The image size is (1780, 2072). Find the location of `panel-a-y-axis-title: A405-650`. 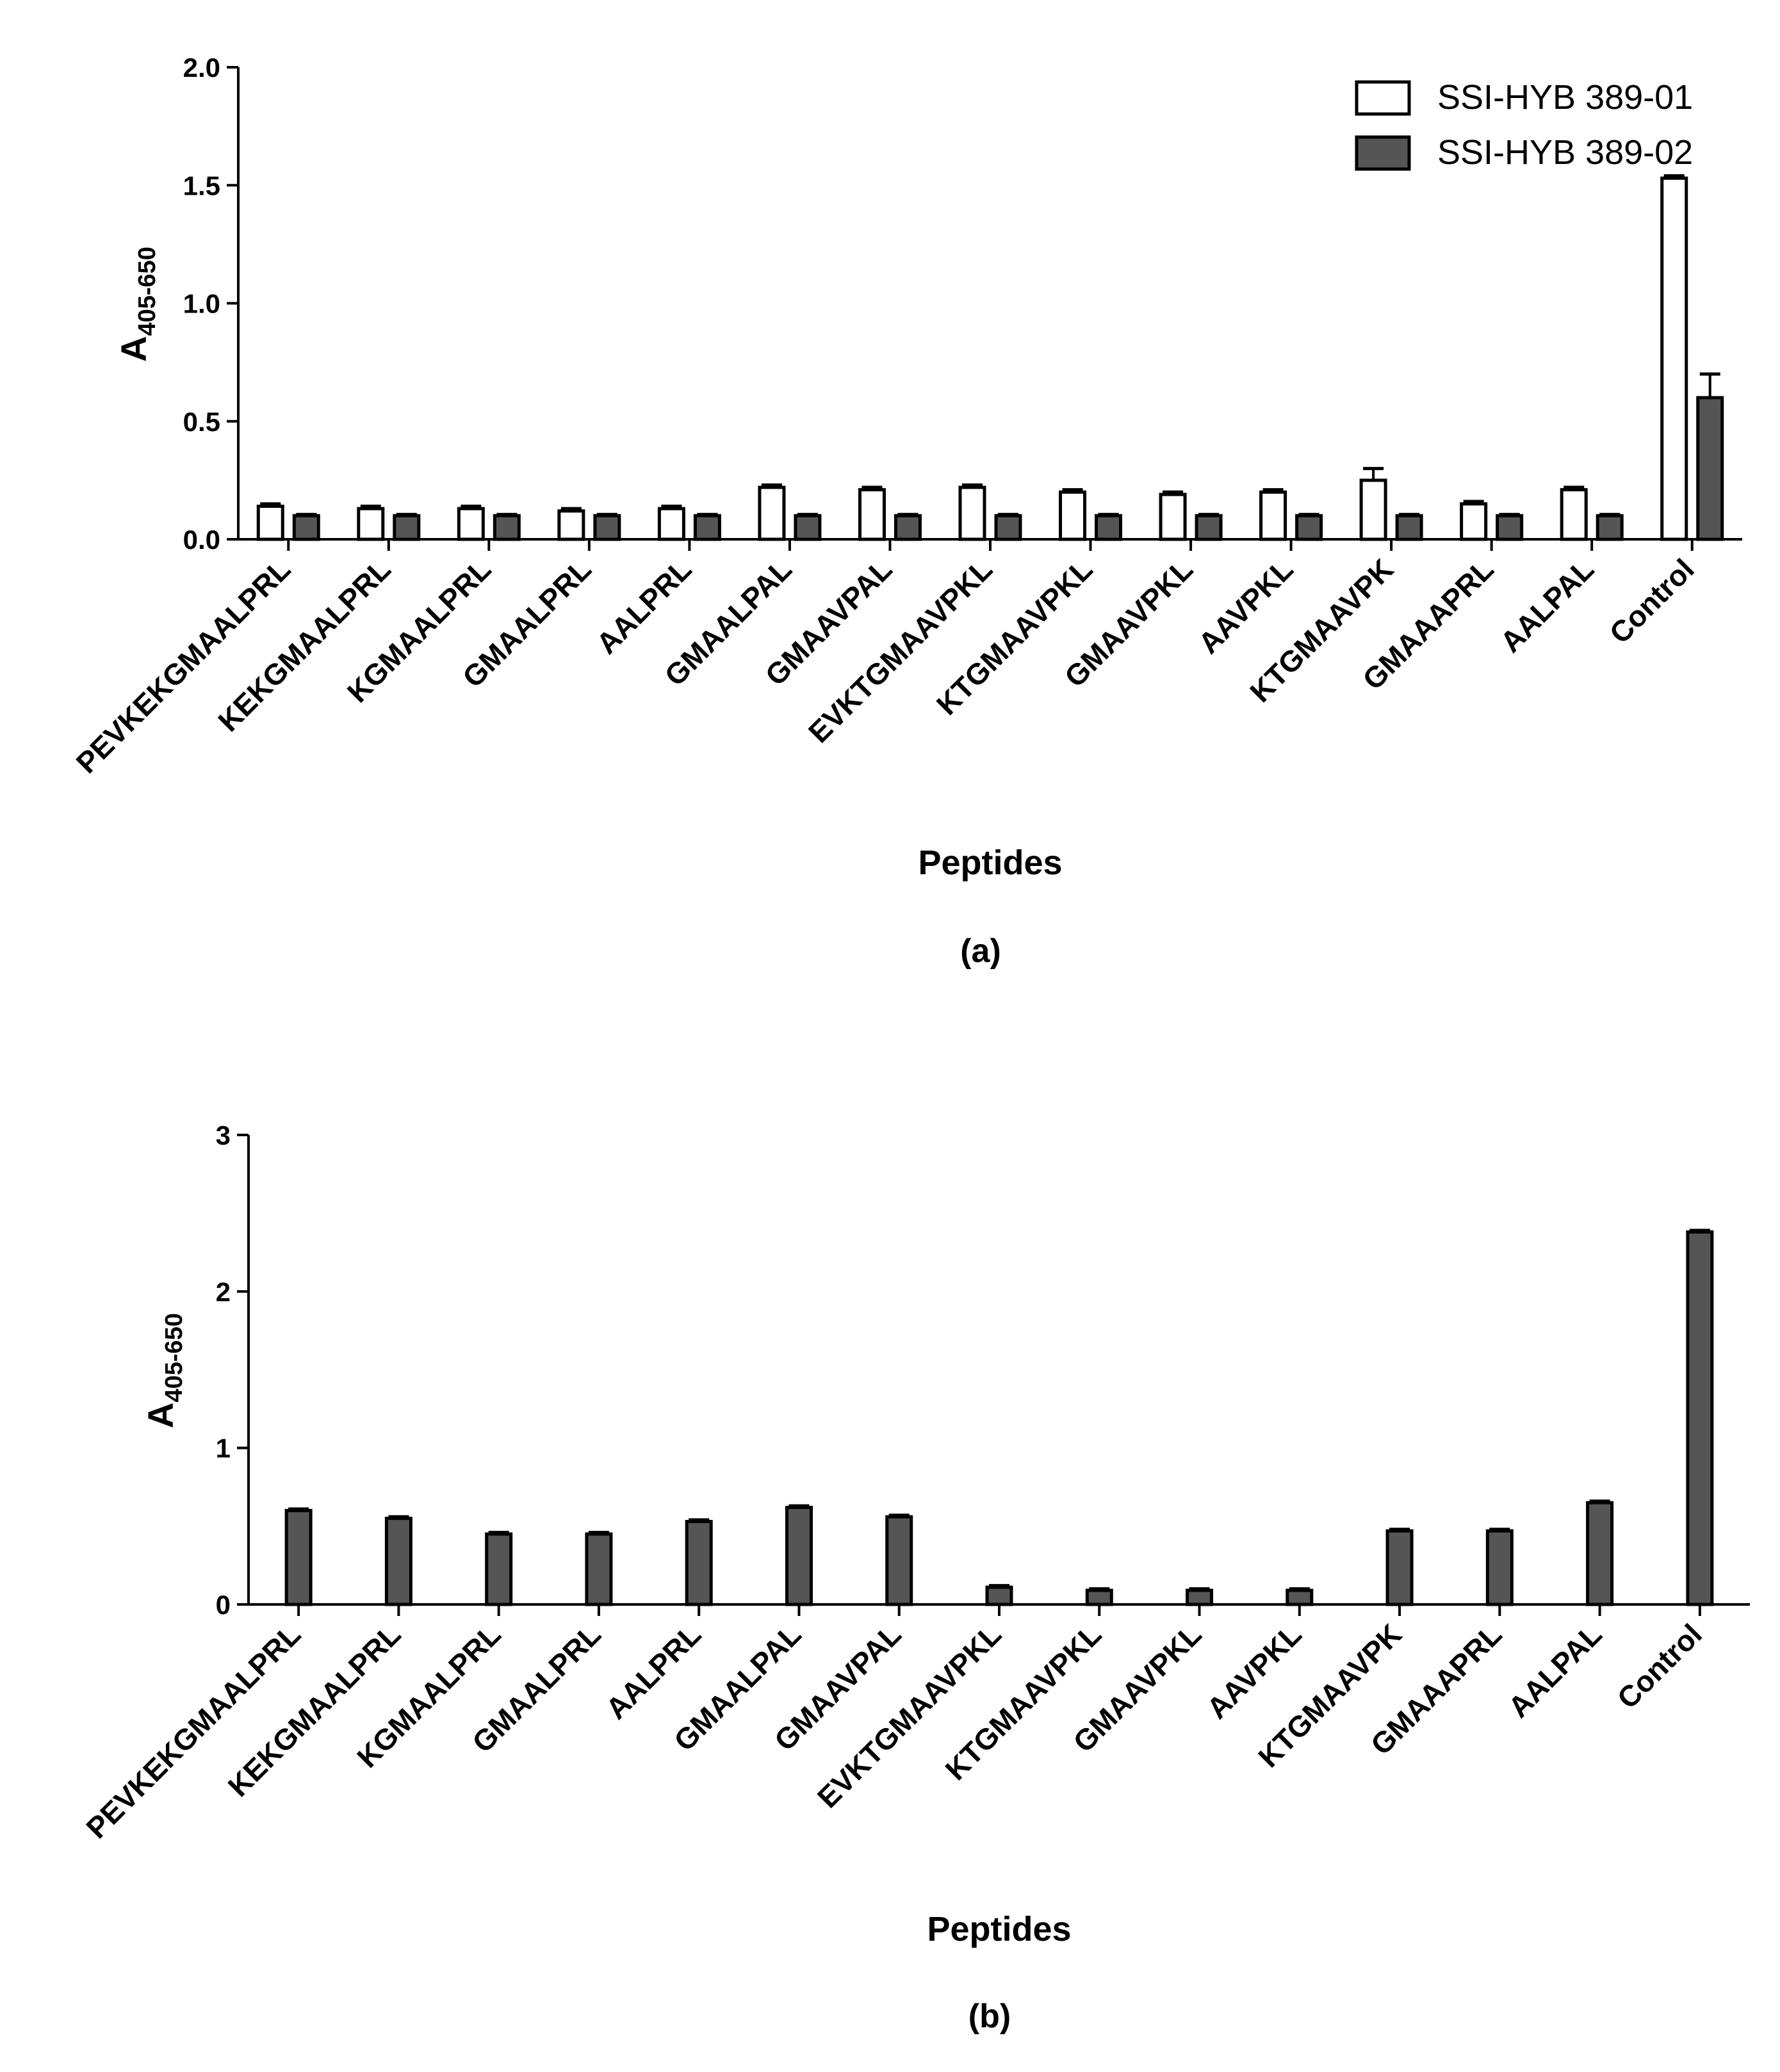

panel-a-y-axis-title: A405-650 is located at coordinates (137, 304).